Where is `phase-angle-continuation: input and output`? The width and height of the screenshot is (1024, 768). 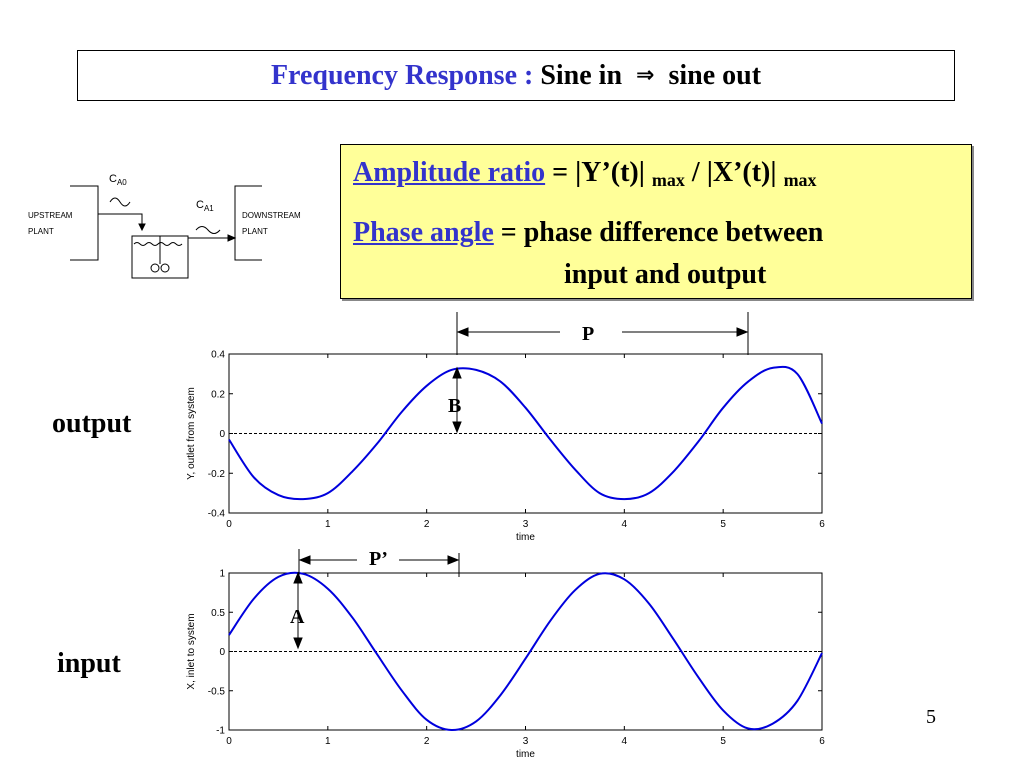 phase-angle-continuation: input and output is located at coordinates (665, 274).